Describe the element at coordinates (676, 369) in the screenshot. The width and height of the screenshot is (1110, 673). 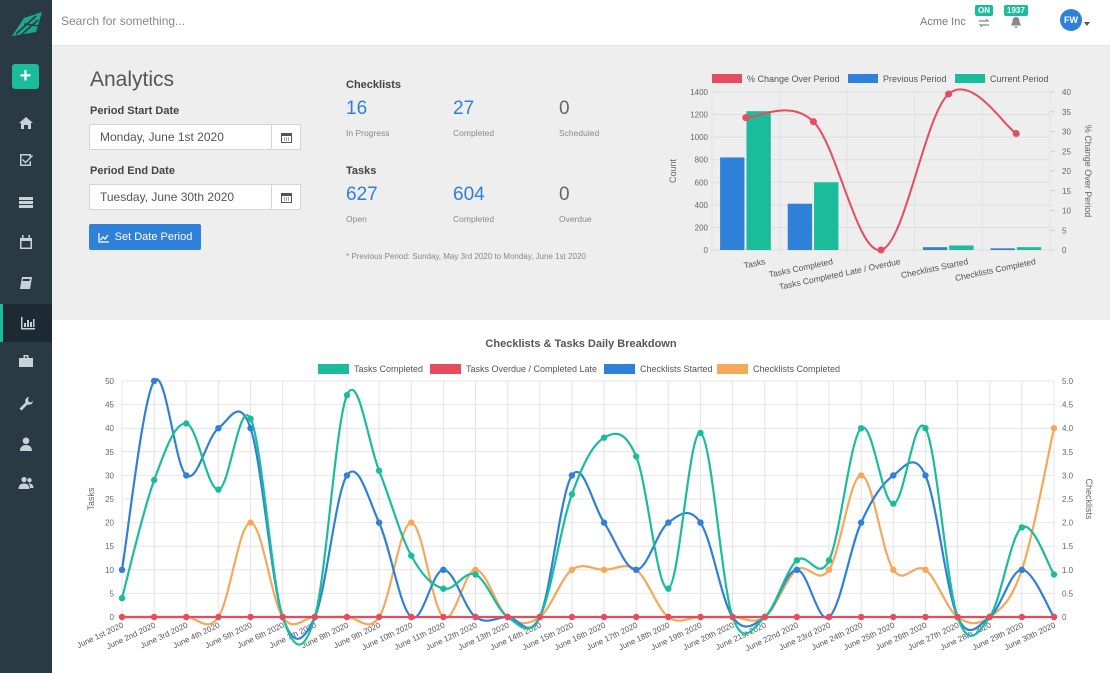
I see `legend-label: Checklists Started` at that location.